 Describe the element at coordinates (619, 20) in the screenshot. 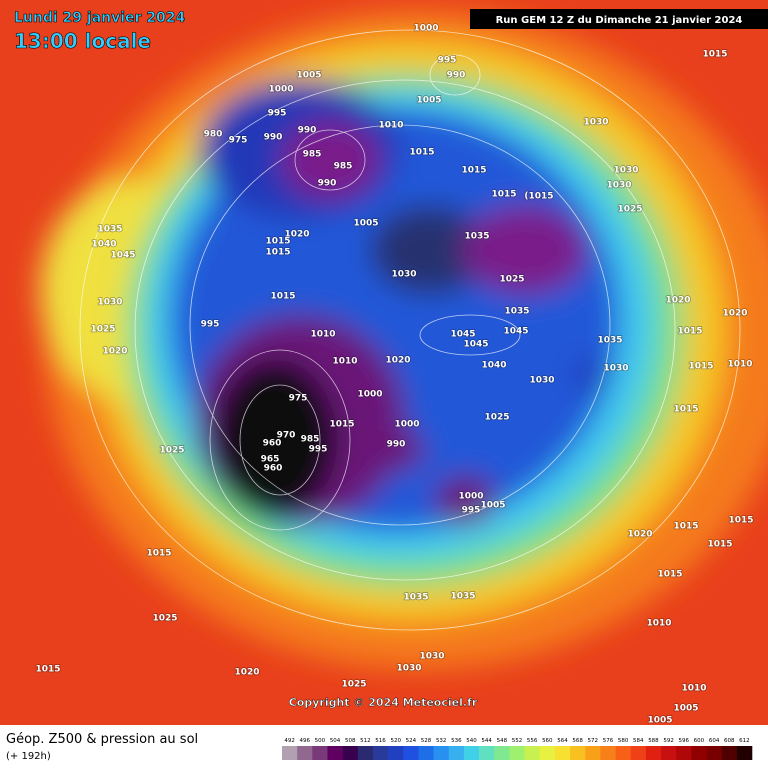

I see `run-info: Run GEM 12 Z du Dimanche 21 janvier 2024` at that location.